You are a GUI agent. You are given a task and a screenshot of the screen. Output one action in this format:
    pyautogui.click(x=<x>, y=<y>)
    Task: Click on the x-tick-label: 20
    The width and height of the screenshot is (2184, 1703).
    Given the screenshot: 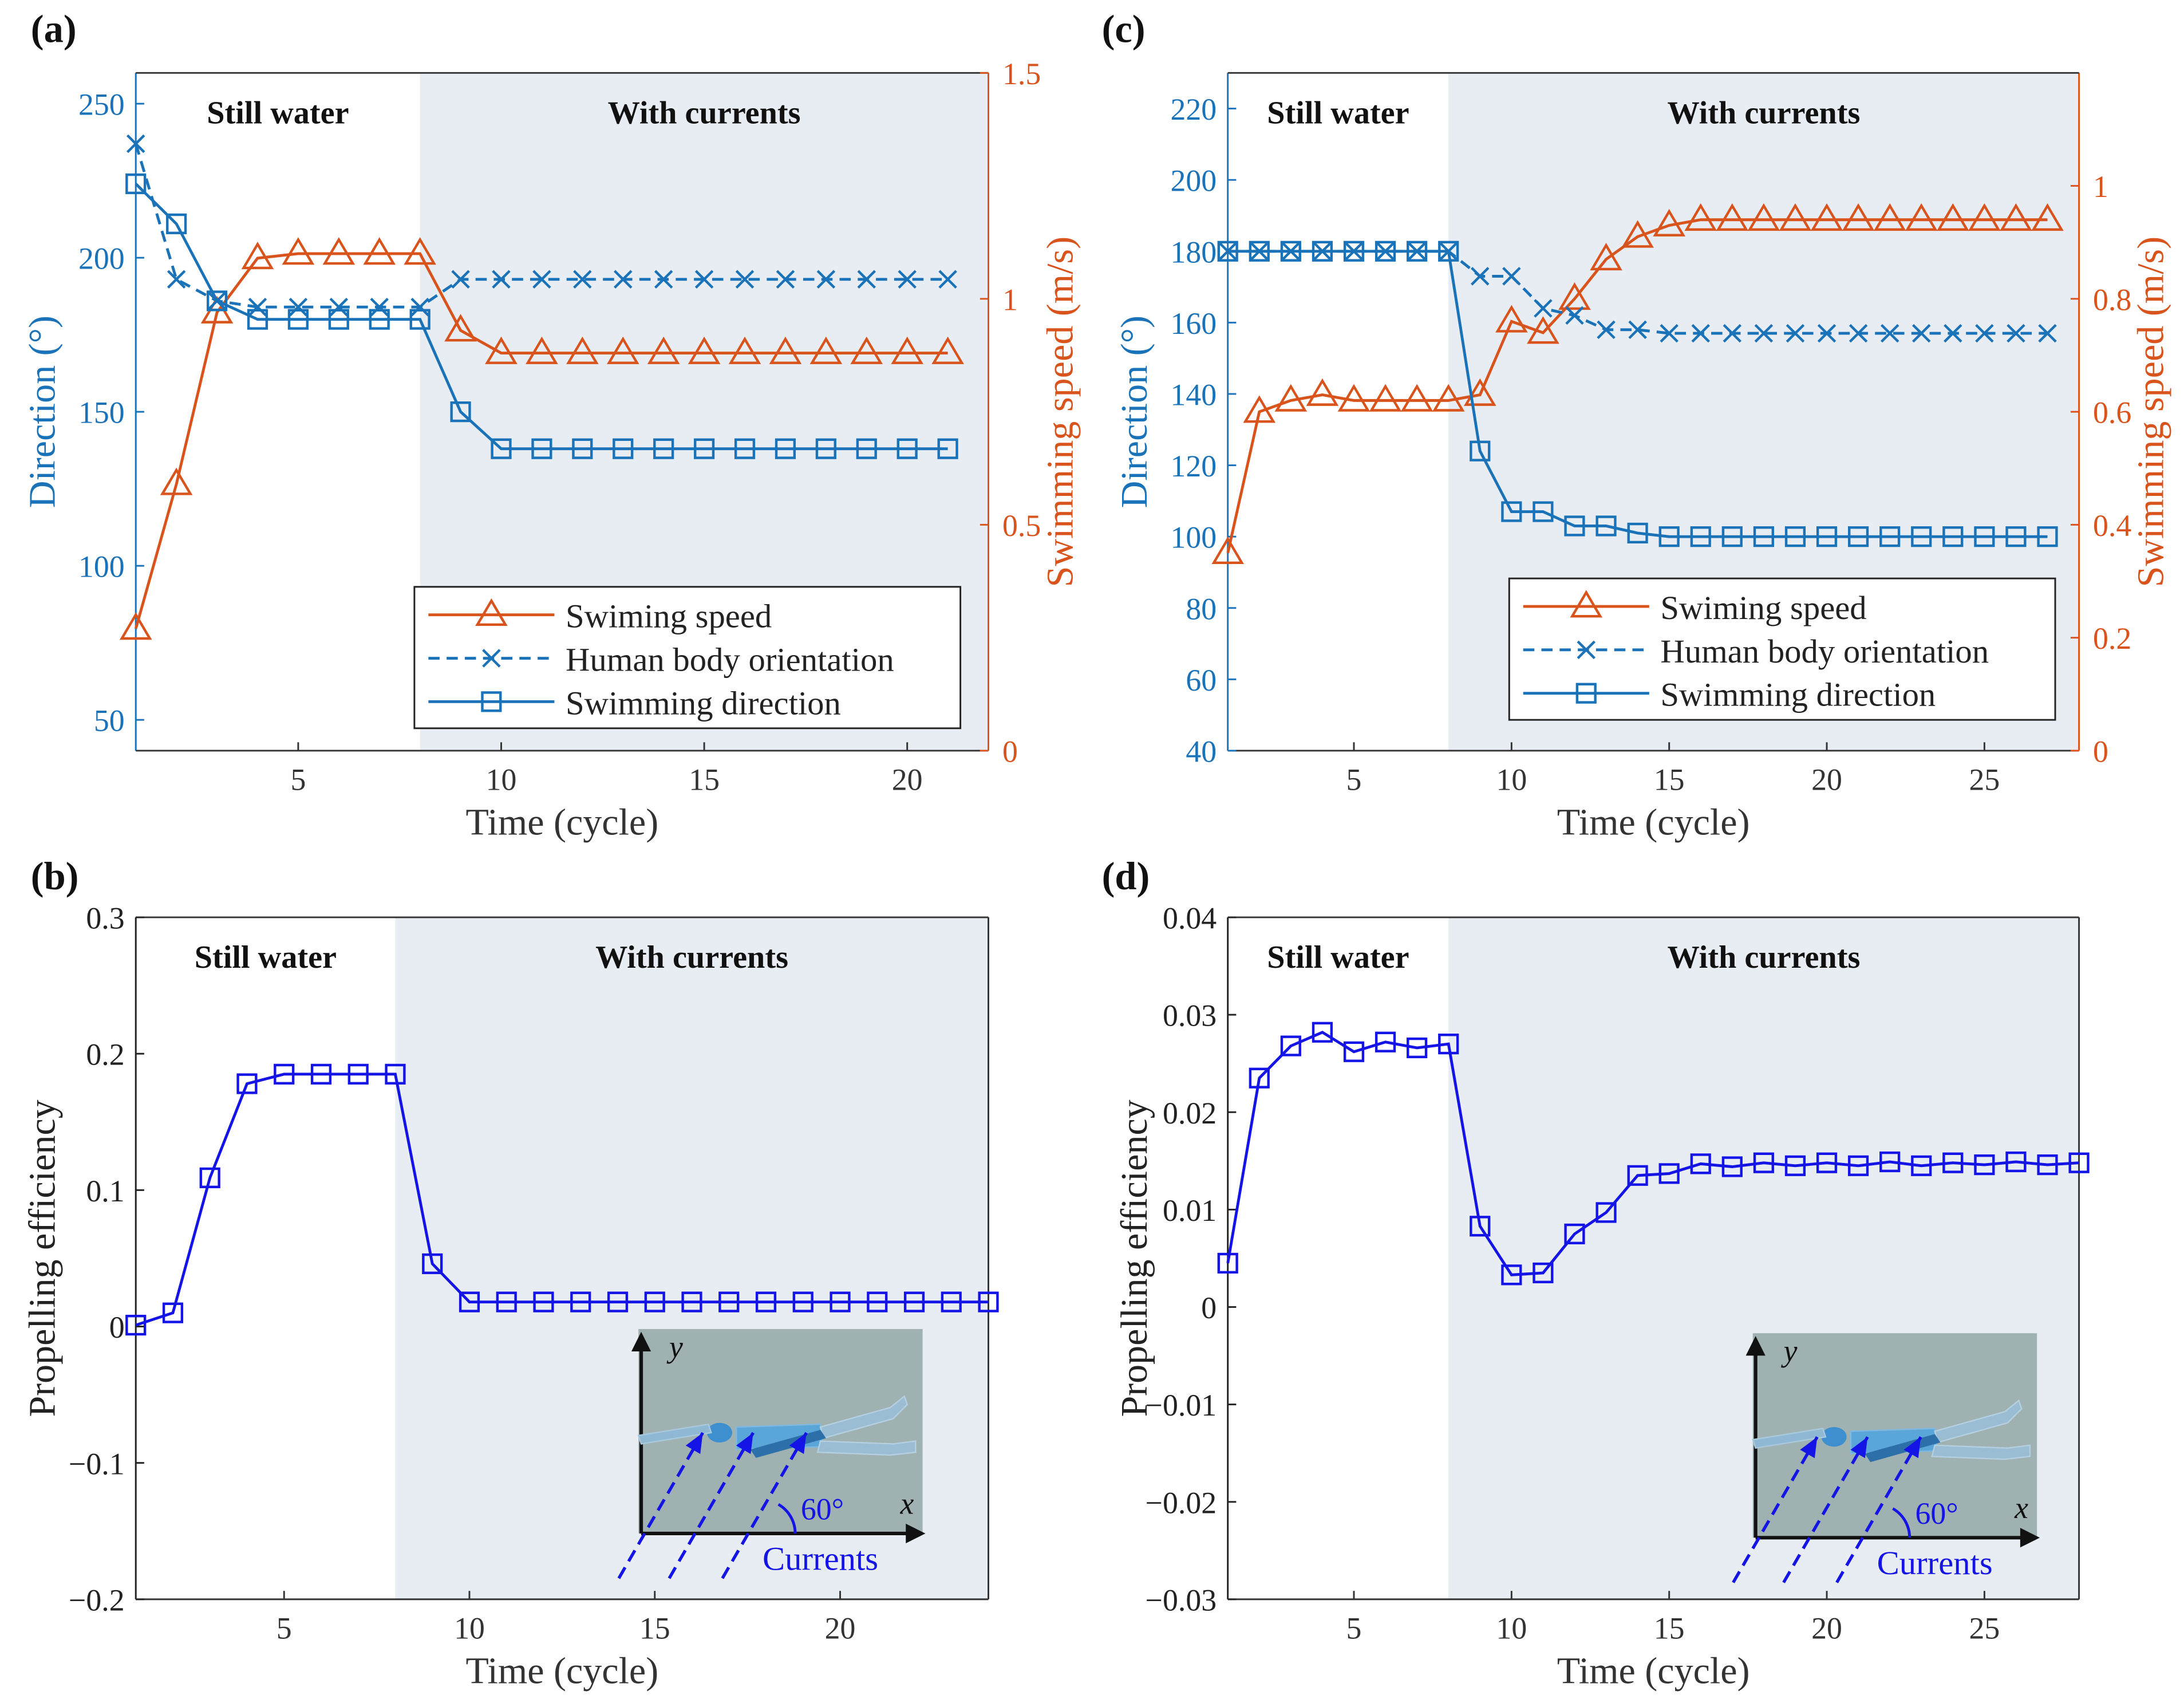 What is the action you would take?
    pyautogui.click(x=841, y=1628)
    